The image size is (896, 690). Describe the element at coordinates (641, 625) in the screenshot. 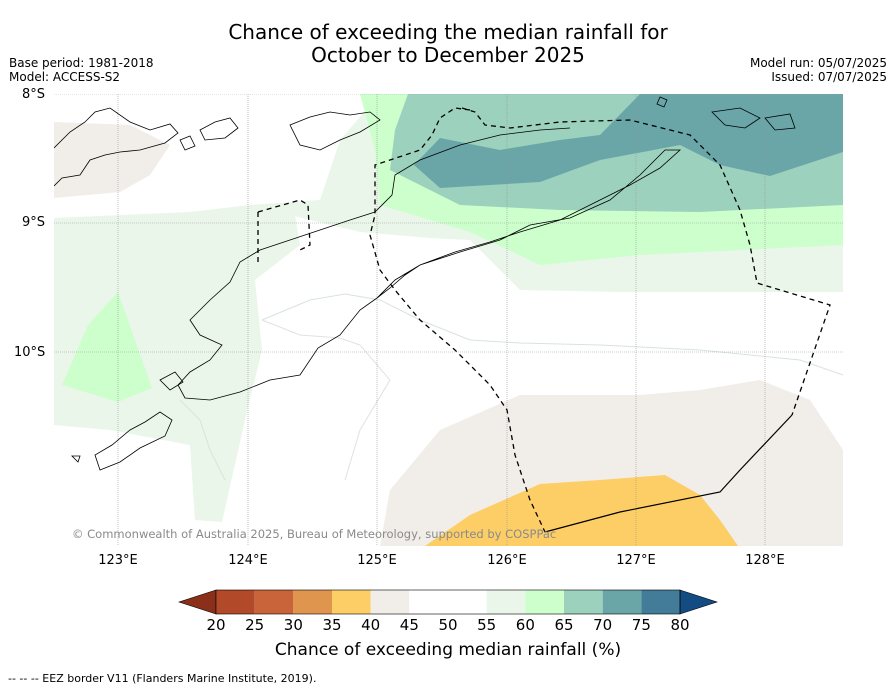

I see `colorbar-tick-label: 75` at that location.